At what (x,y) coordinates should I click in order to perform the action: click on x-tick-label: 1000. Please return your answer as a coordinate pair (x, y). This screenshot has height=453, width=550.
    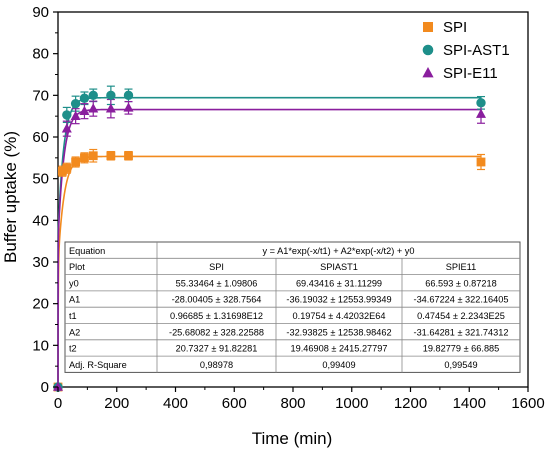
    Looking at the image, I should click on (351, 403).